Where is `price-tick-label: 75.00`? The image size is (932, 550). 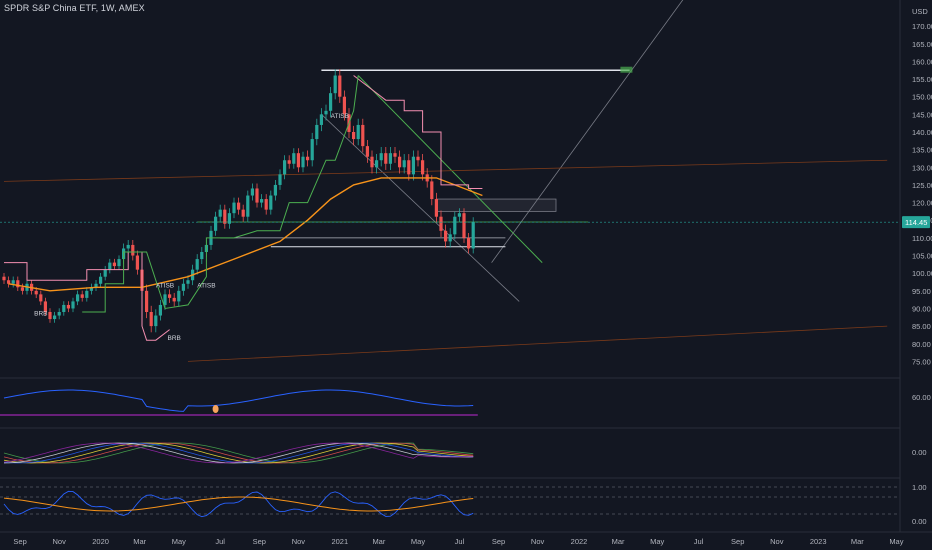 price-tick-label: 75.00 is located at coordinates (921, 361).